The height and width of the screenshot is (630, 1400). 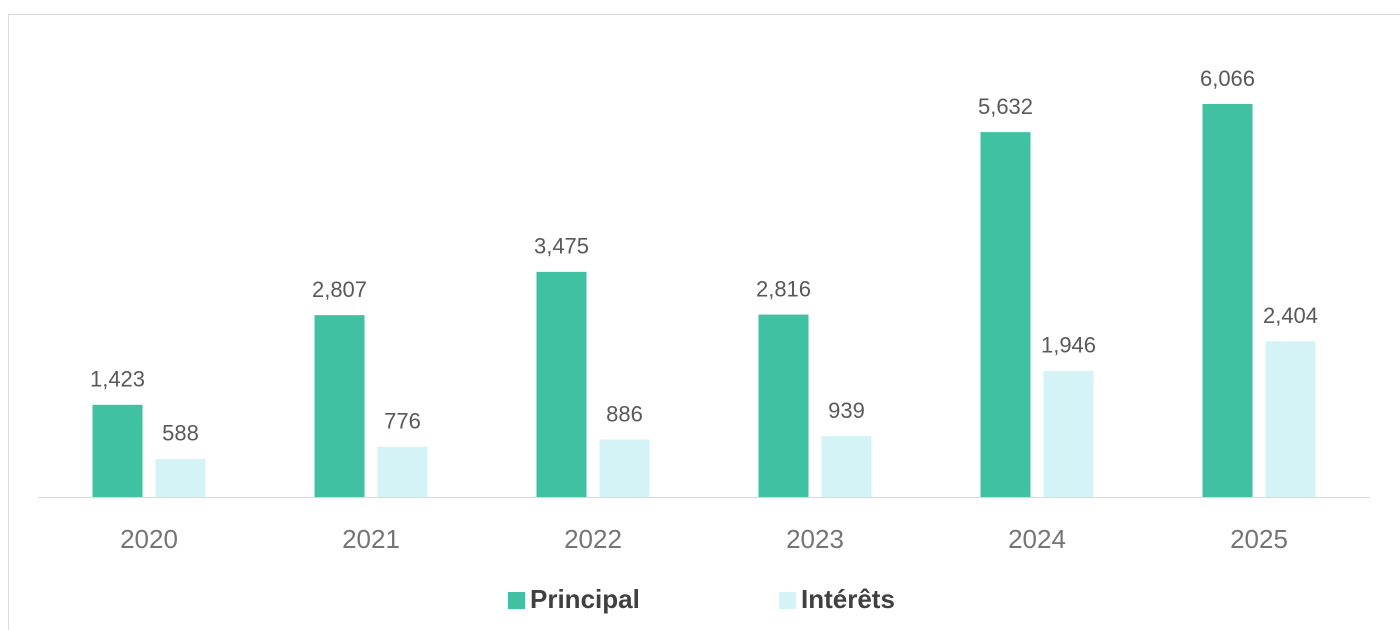 I want to click on x-tick-label: 2022, so click(x=593, y=539).